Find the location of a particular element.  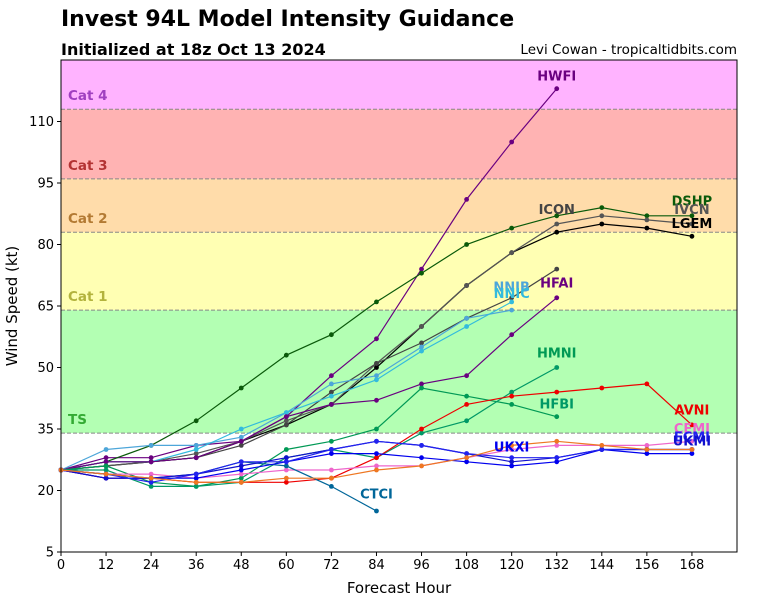

series-label-icon: ICON is located at coordinates (557, 210).